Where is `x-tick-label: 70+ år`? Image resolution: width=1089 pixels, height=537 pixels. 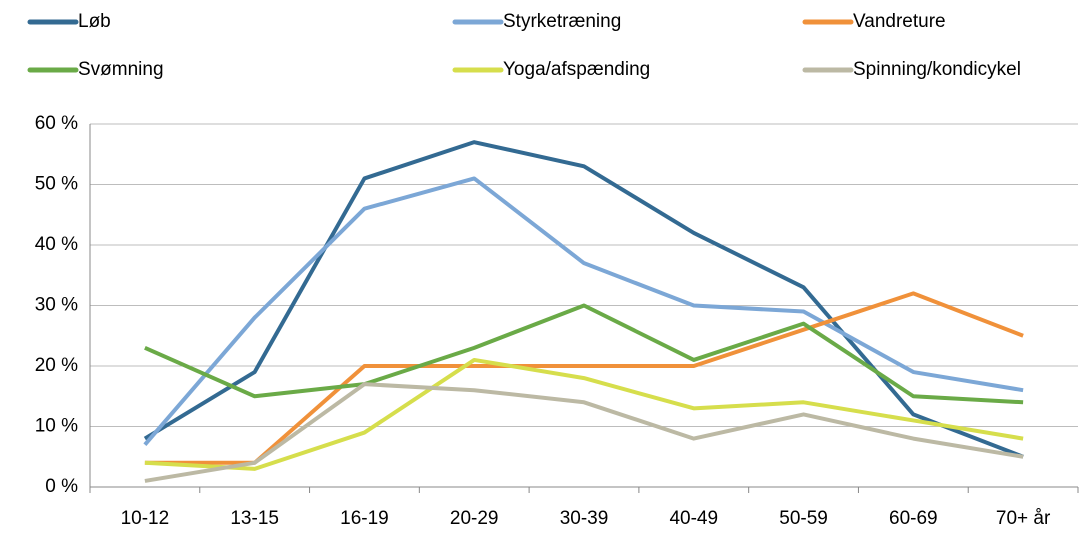 x-tick-label: 70+ år is located at coordinates (1023, 518).